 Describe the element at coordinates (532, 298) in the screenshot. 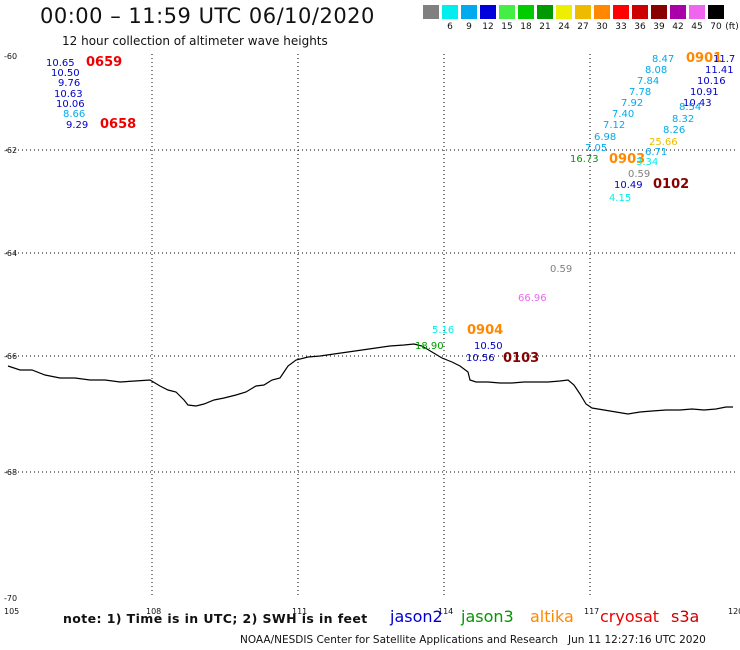

I see `wave-height-label: 66.96` at that location.